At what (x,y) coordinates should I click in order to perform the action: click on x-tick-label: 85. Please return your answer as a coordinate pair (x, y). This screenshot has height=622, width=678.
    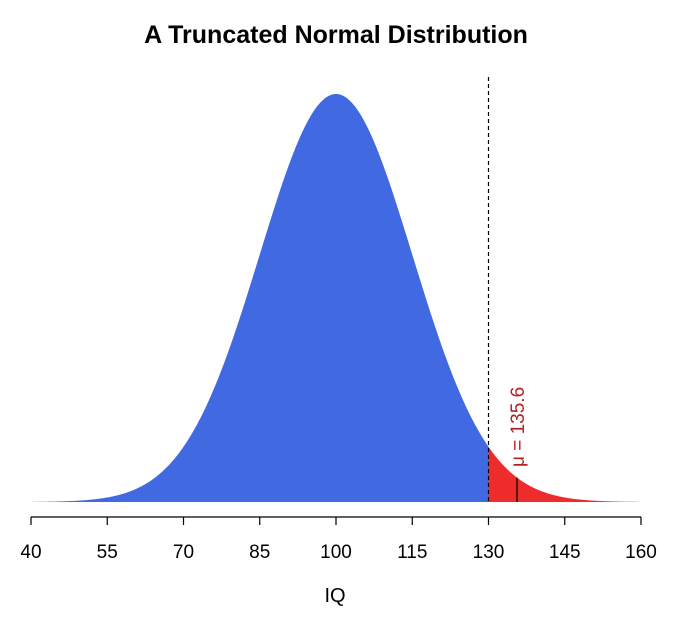
    Looking at the image, I should click on (259, 552).